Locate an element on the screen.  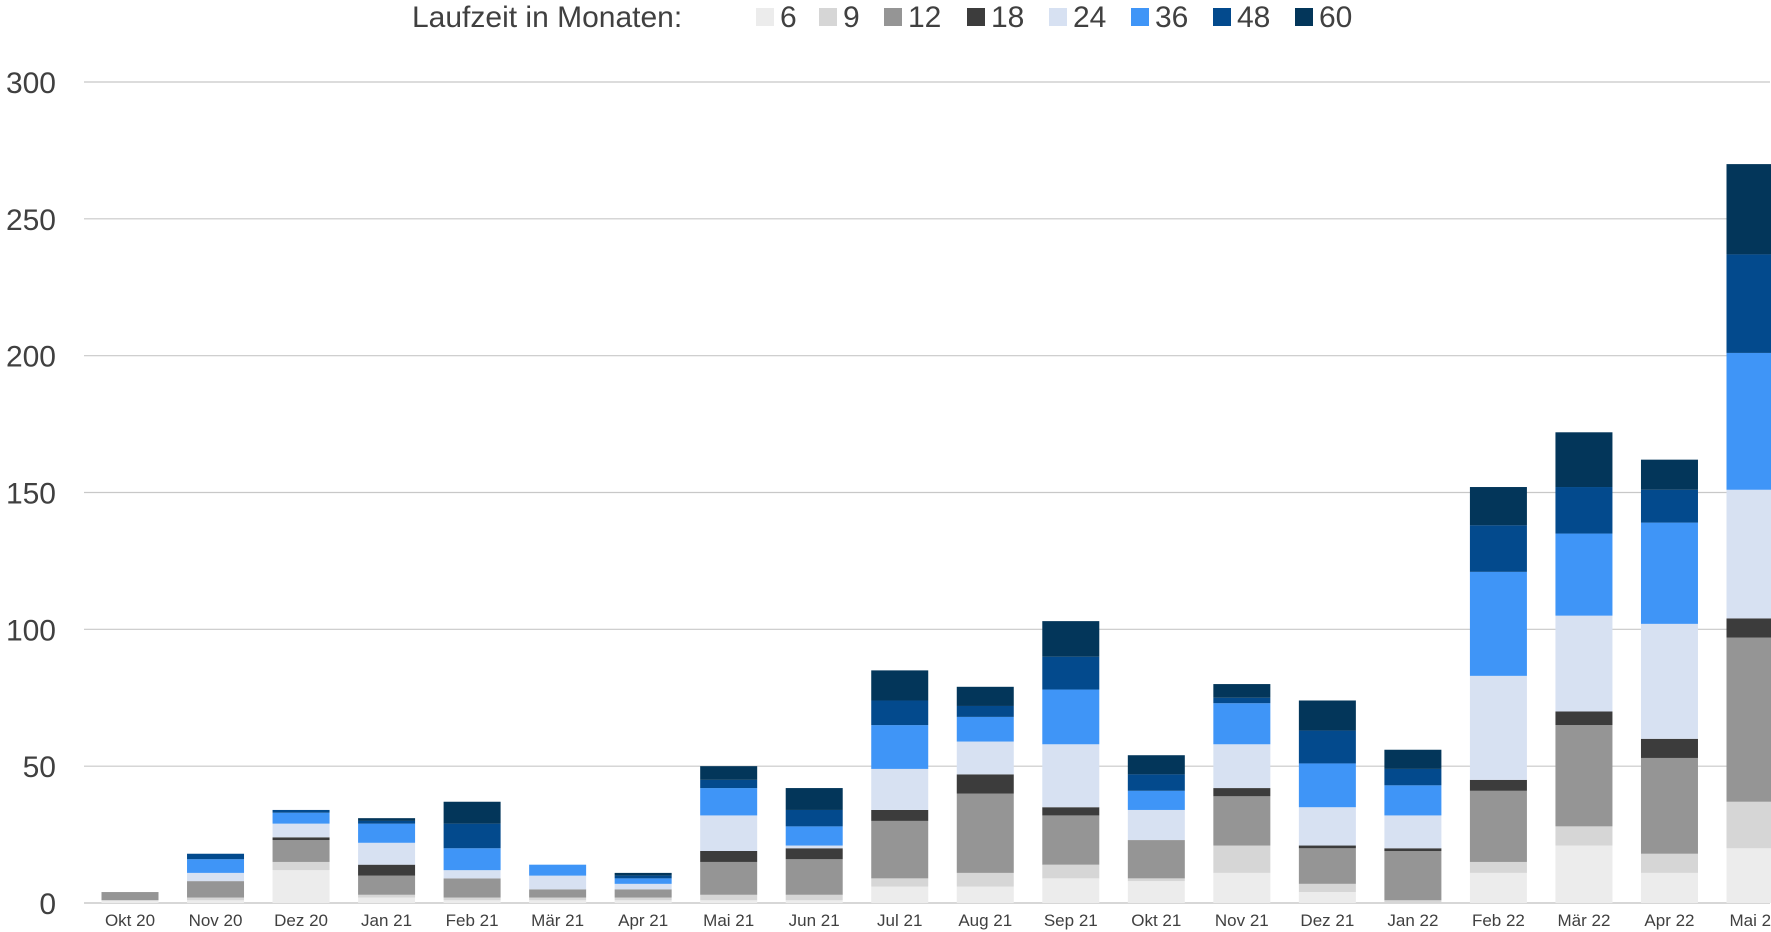
legend-label-6: 6 is located at coordinates (788, 17).